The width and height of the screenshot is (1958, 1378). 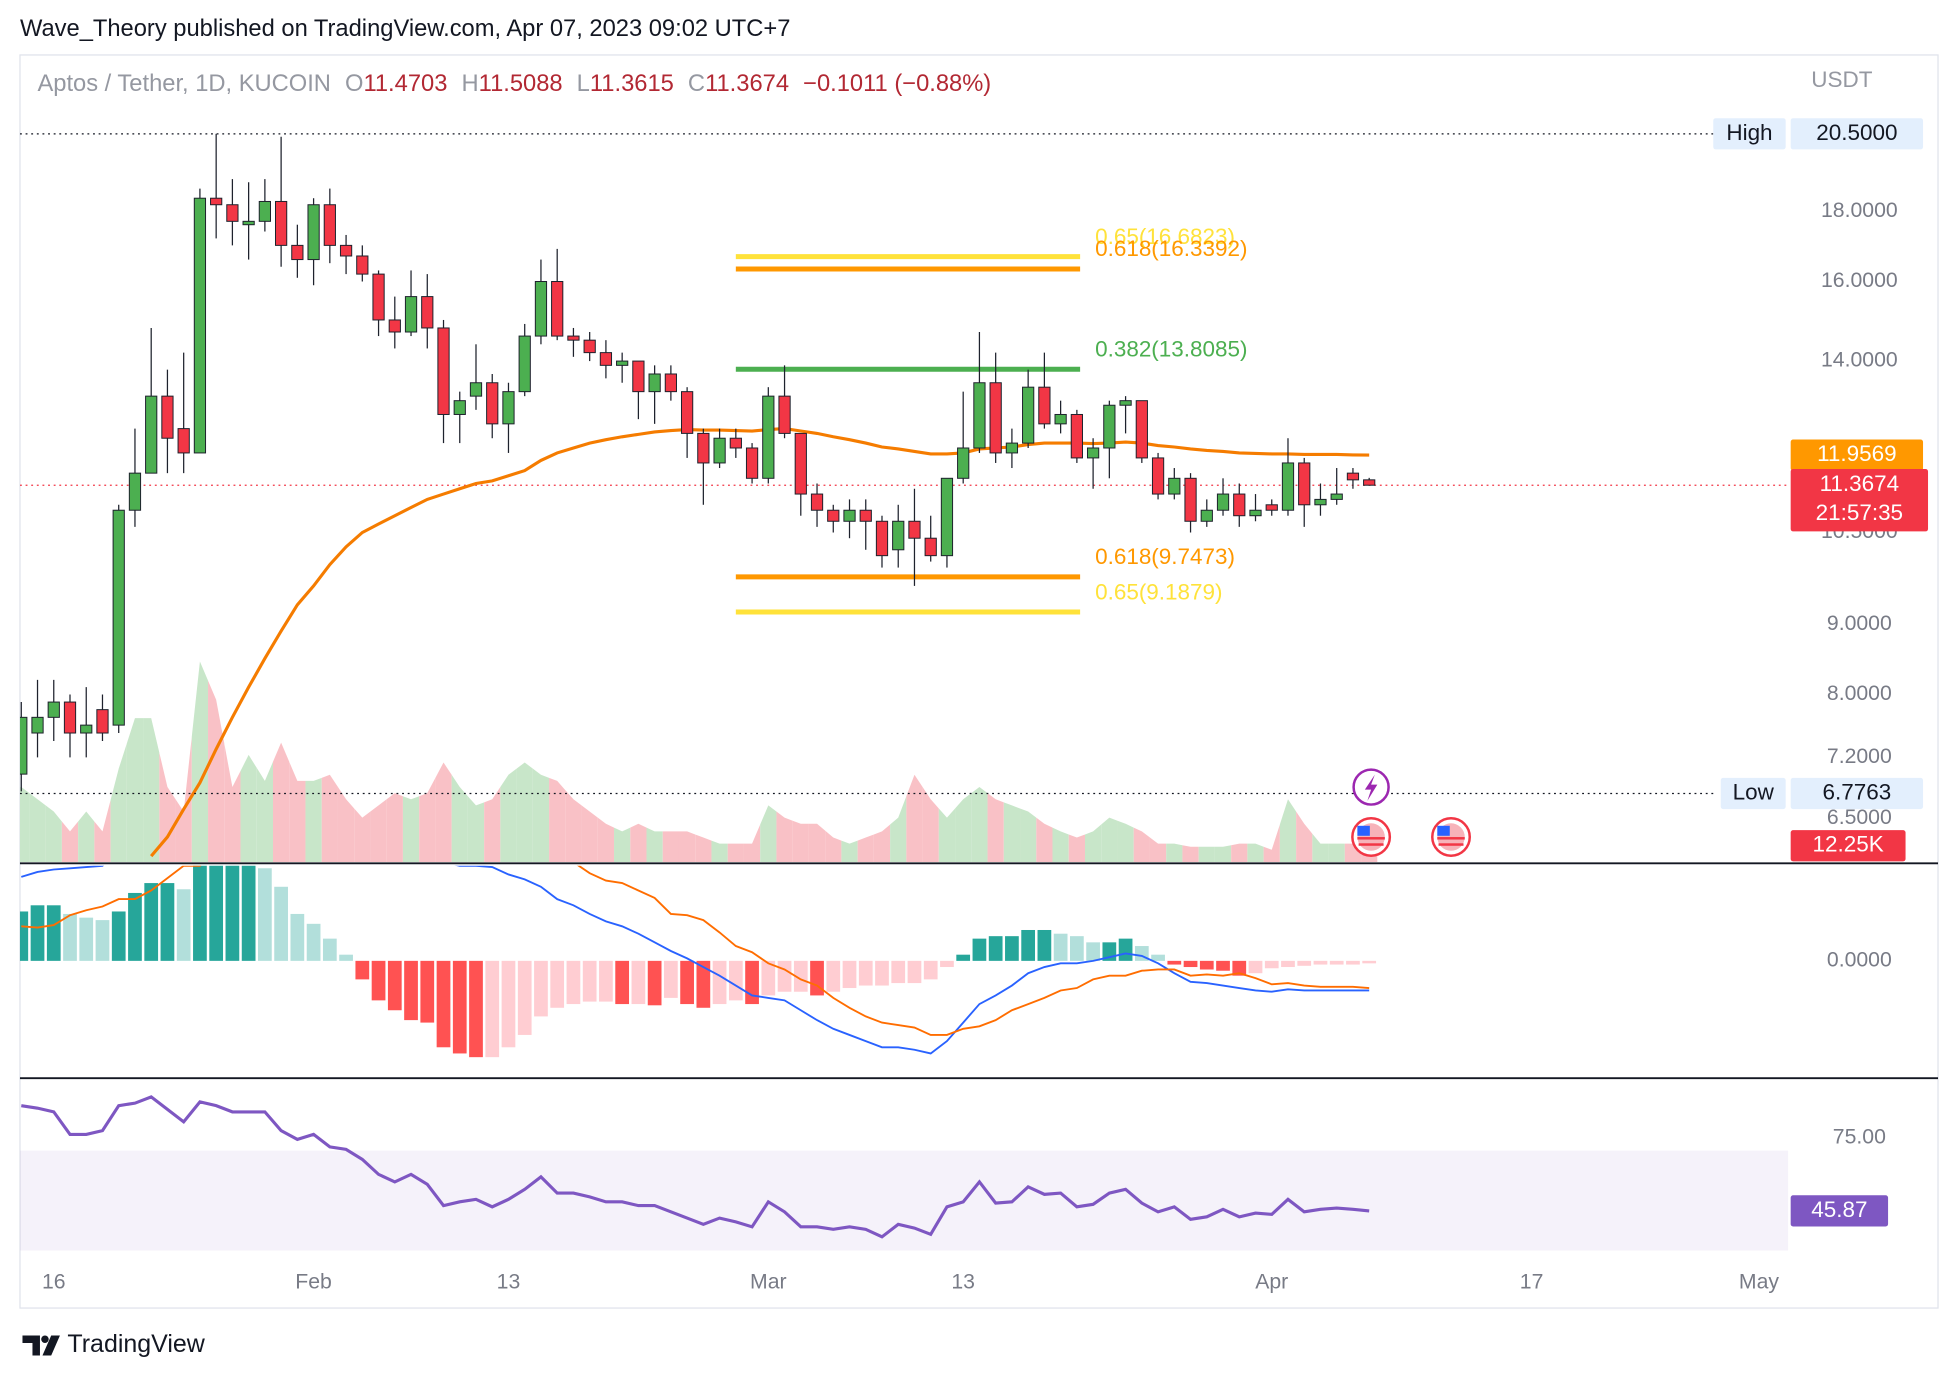 I want to click on x-tick-label: 13, so click(x=963, y=1282).